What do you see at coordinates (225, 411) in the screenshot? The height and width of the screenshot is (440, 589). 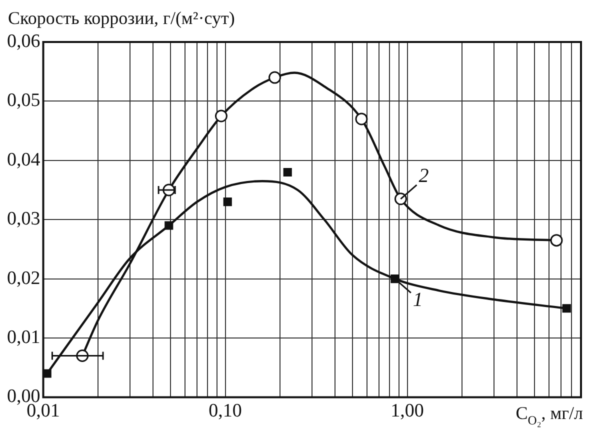 I see `x-tick-label: 0,10` at bounding box center [225, 411].